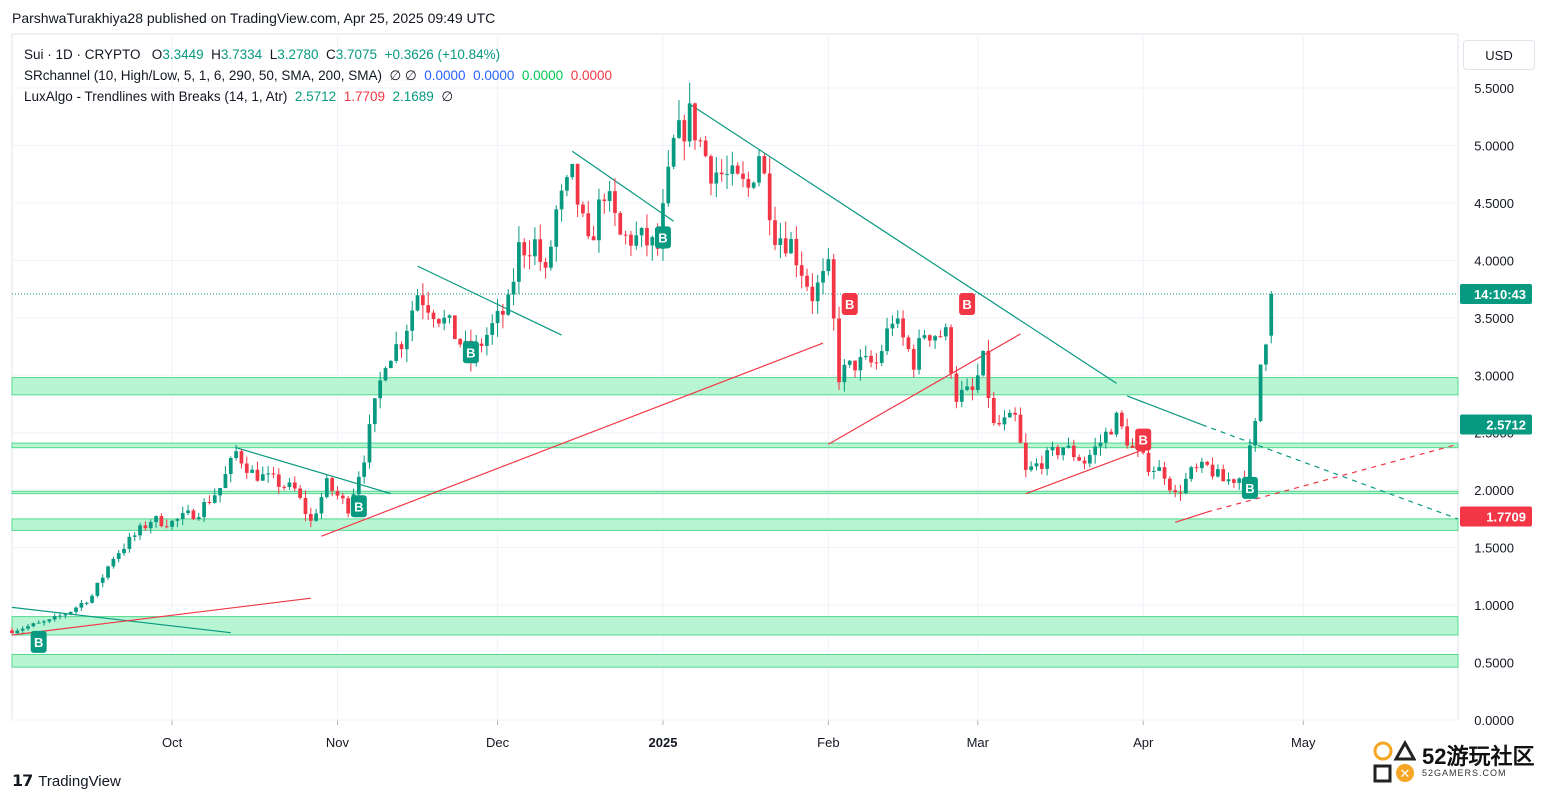 This screenshot has height=803, width=1553. Describe the element at coordinates (66, 781) in the screenshot. I see `tradingview-brand: 𝟭𝟳 TradingView` at that location.